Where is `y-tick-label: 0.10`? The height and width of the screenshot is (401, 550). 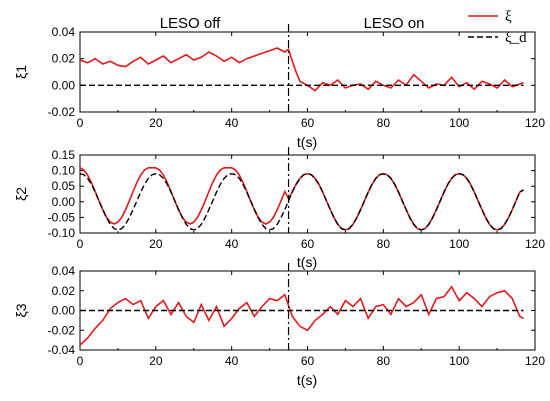 y-tick-label: 0.10 is located at coordinates (64, 171).